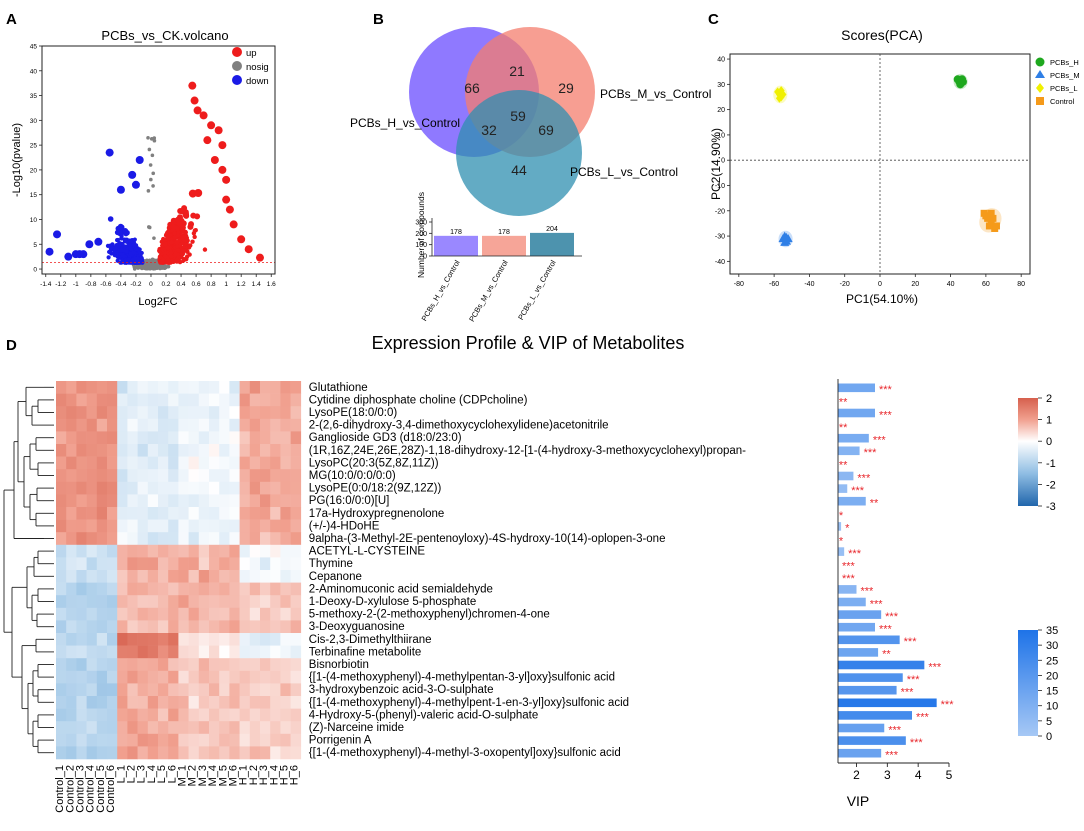  What do you see at coordinates (846, 476) in the screenshot?
I see `vip-bar` at bounding box center [846, 476].